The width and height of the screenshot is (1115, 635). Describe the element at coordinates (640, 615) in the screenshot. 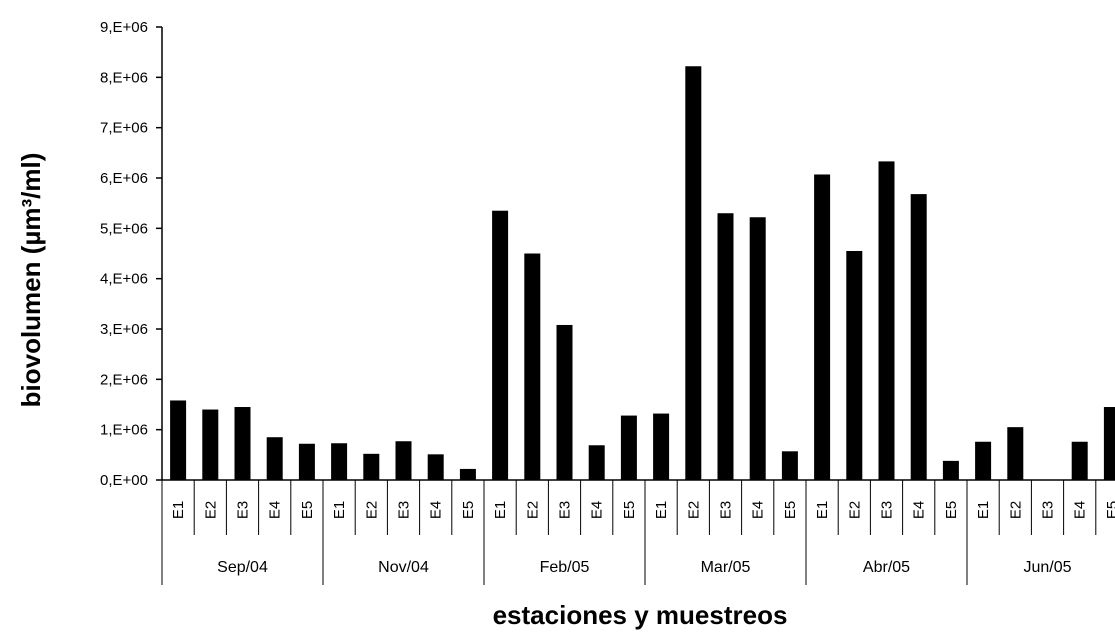

I see `x-axis-title: estaciones y muestreos` at that location.